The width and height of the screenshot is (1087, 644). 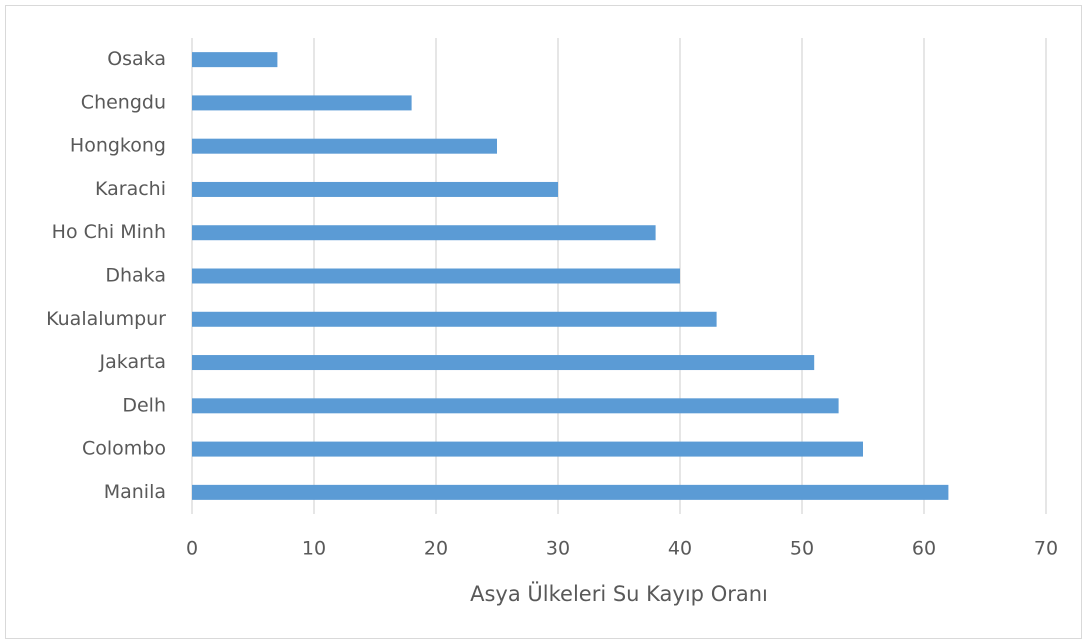 I want to click on y-tick-label: Osaka, so click(x=136, y=59).